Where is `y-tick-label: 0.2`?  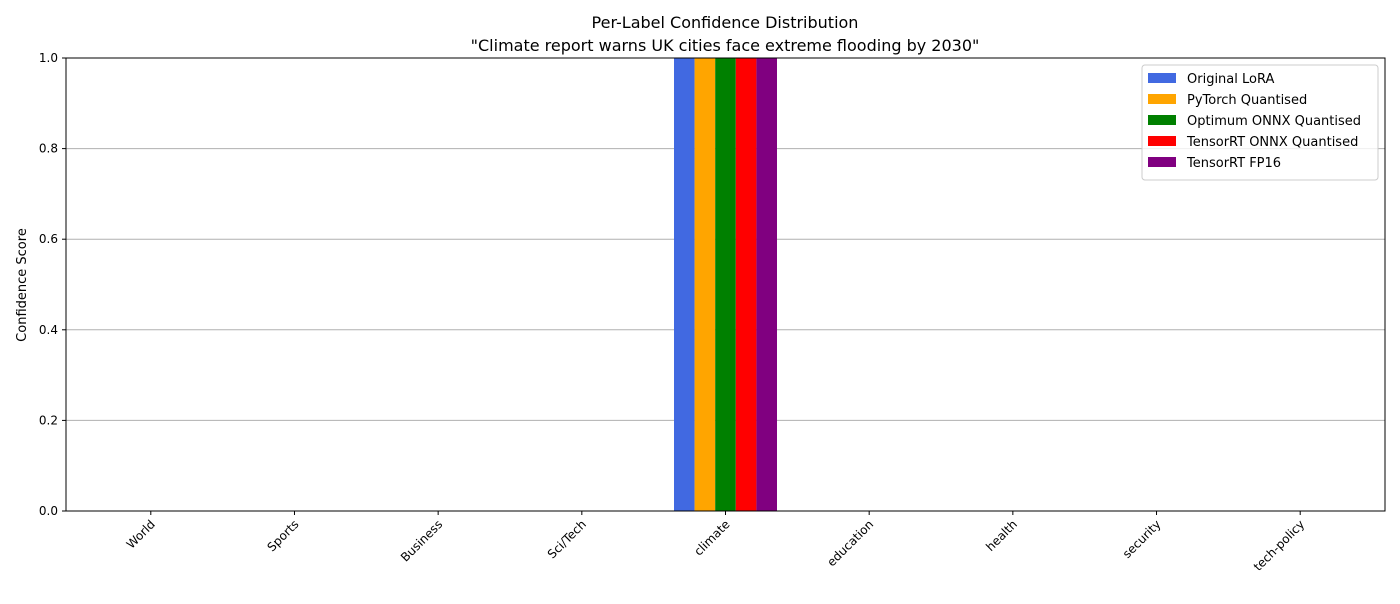 y-tick-label: 0.2 is located at coordinates (48, 420).